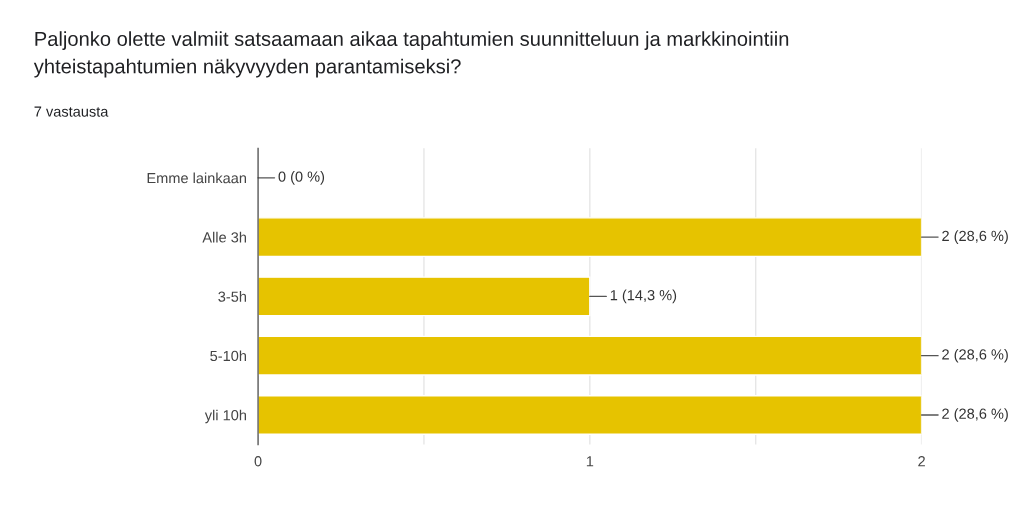  Describe the element at coordinates (196, 178) in the screenshot. I see `y-tick-label: Emme lainkaan` at that location.